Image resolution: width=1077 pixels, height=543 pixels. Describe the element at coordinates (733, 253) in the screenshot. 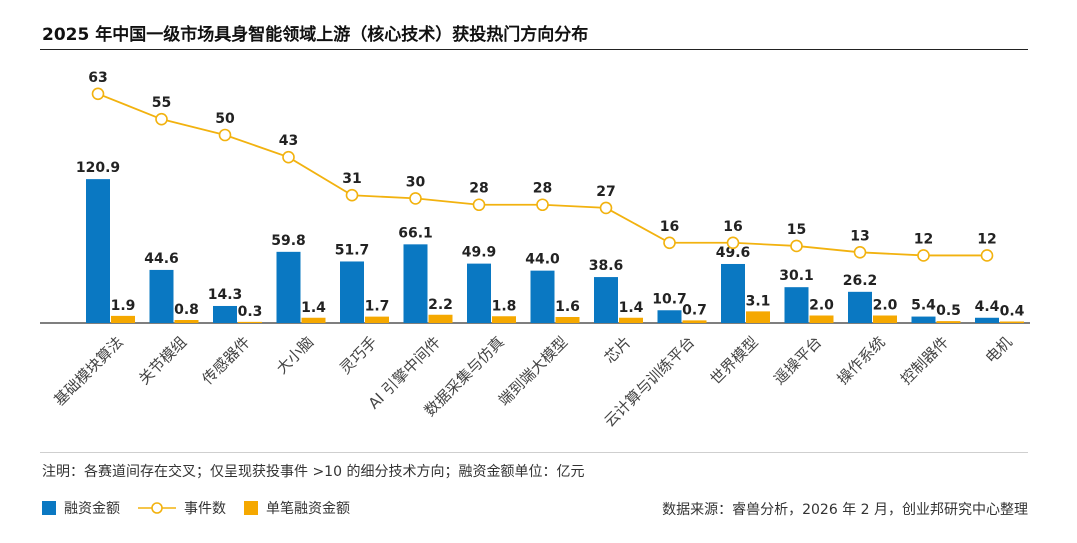

I see `label-financing: 49.6` at that location.